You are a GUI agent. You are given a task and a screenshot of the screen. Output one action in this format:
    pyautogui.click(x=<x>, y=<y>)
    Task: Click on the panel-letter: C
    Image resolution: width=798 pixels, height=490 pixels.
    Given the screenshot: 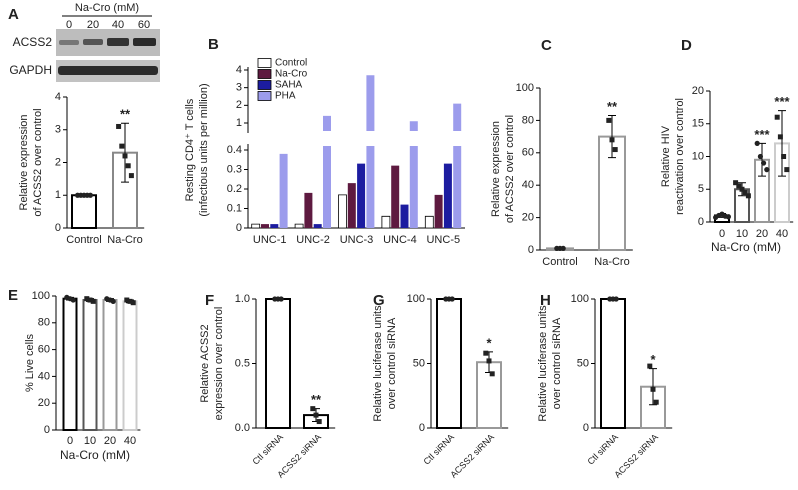 What is the action you would take?
    pyautogui.click(x=546, y=45)
    